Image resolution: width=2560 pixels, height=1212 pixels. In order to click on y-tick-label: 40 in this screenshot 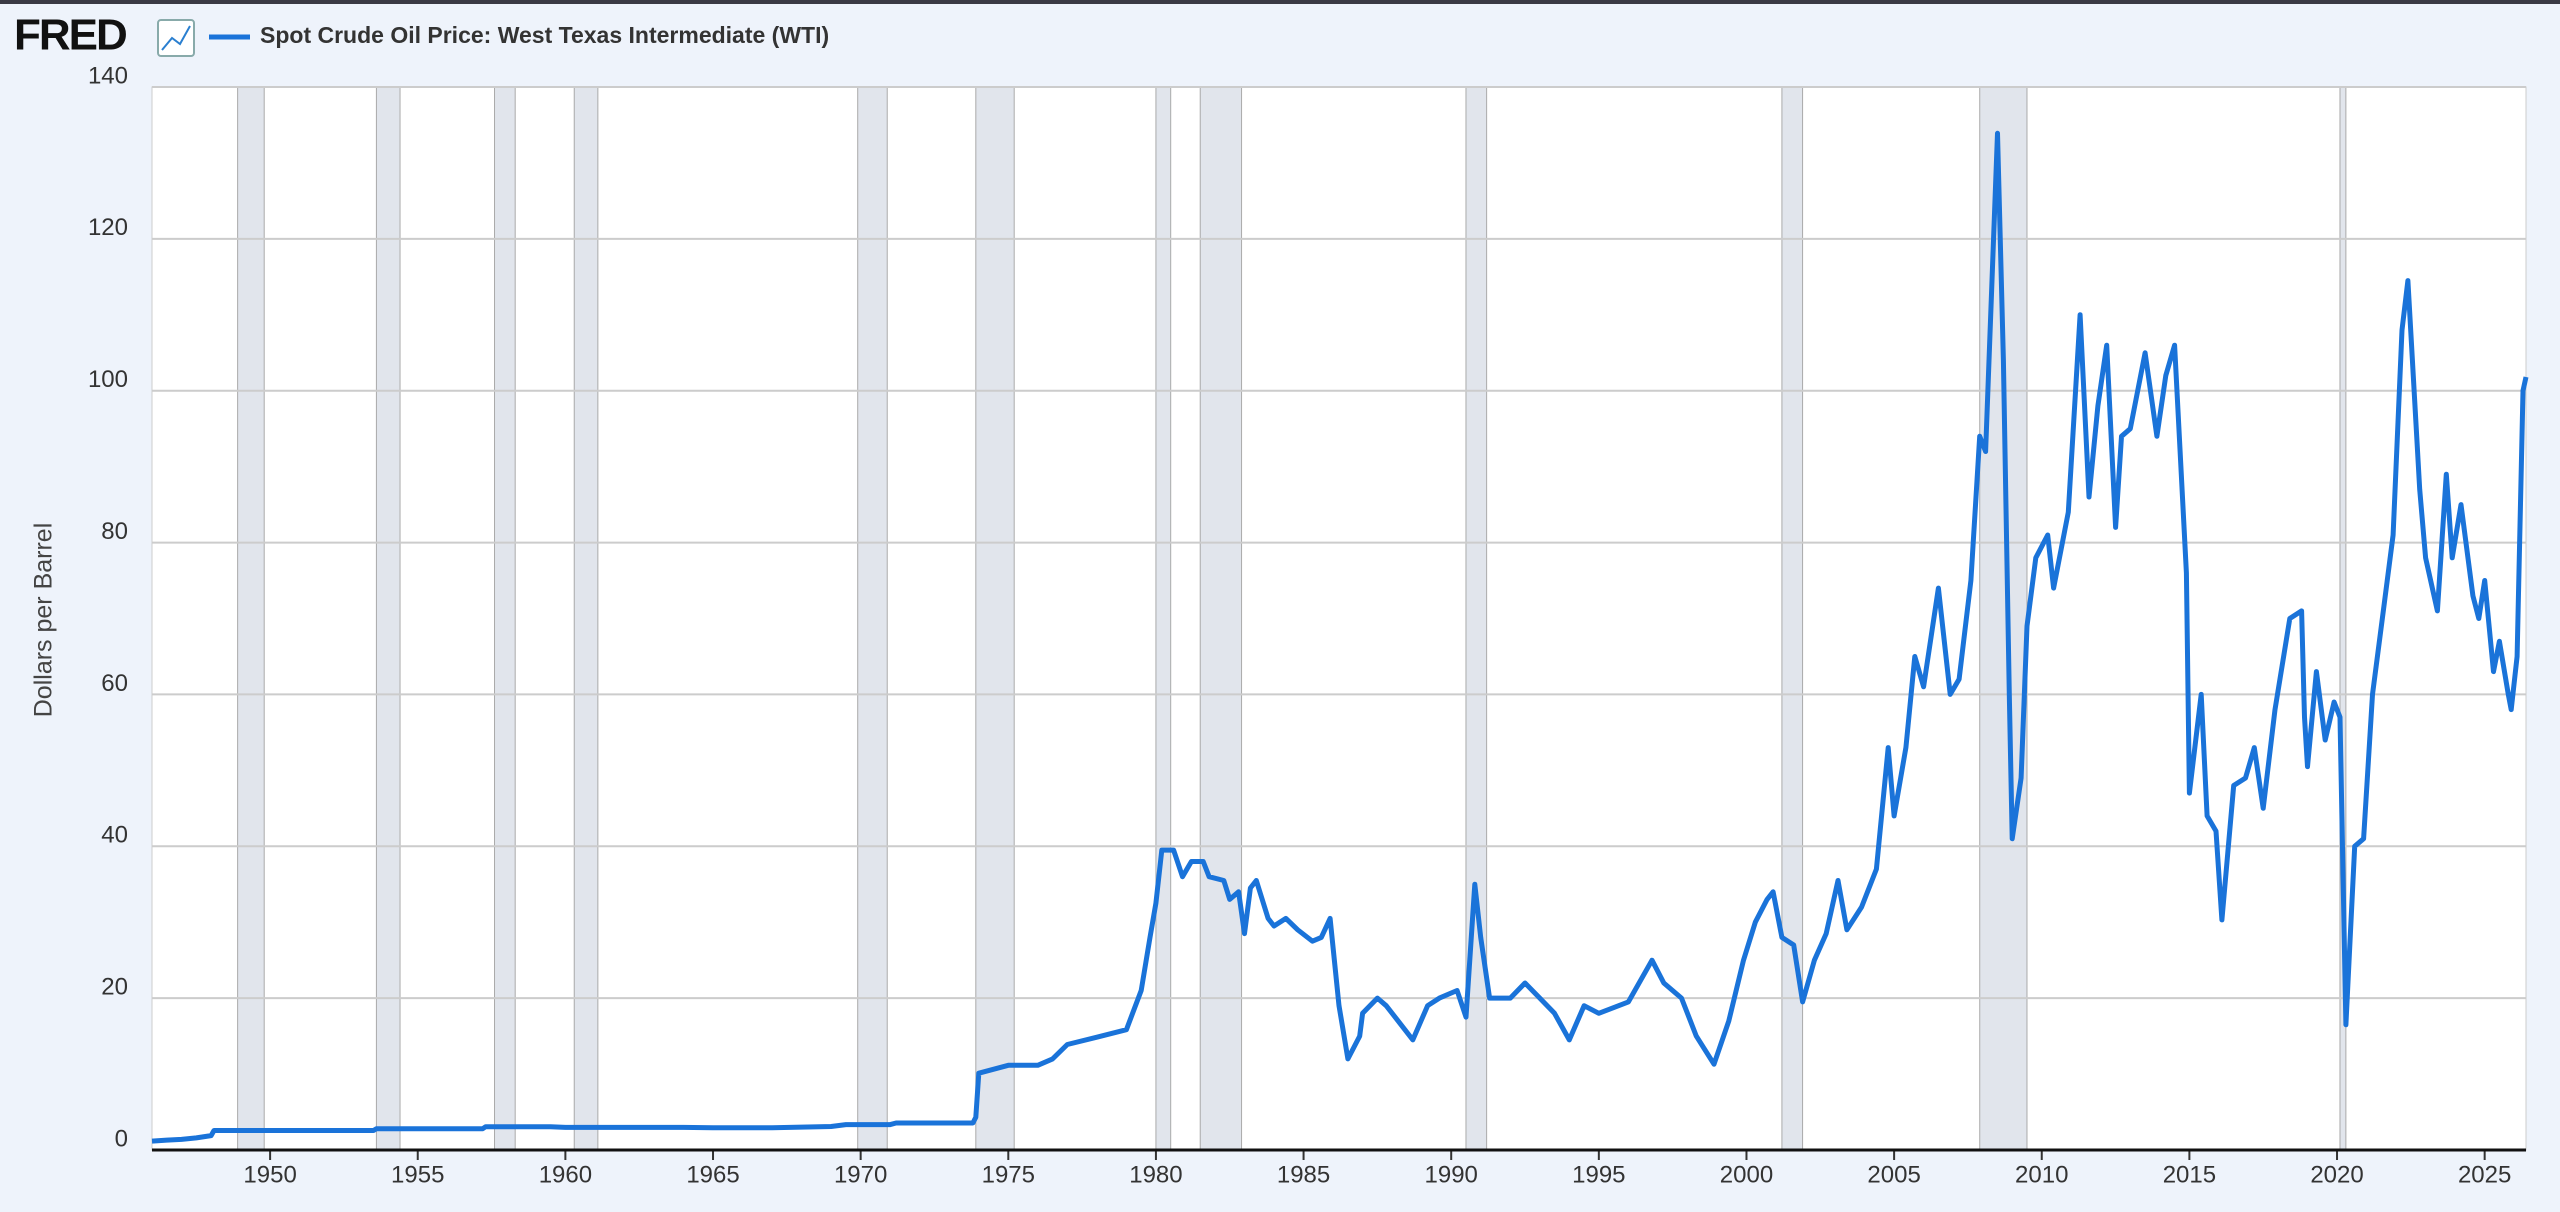, I will do `click(114, 835)`.